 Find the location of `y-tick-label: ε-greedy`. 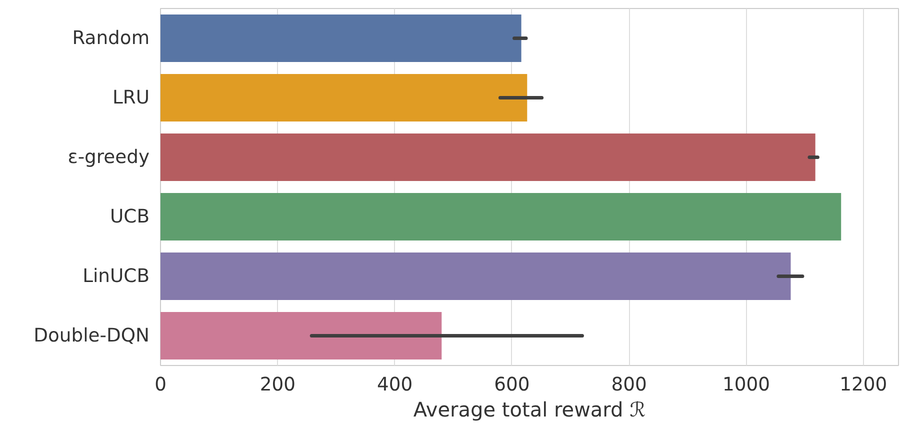

y-tick-label: ε-greedy is located at coordinates (109, 157).